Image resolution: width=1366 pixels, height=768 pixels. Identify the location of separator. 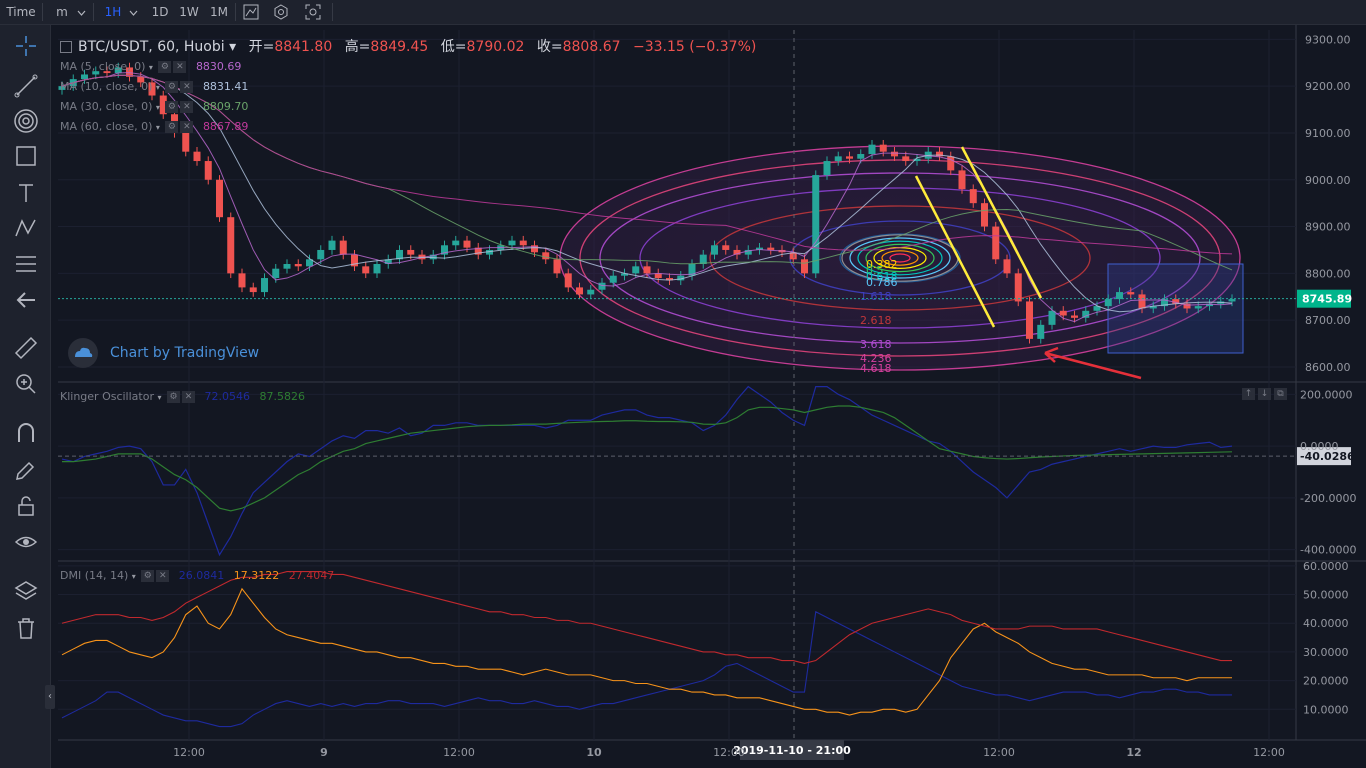
(93, 12).